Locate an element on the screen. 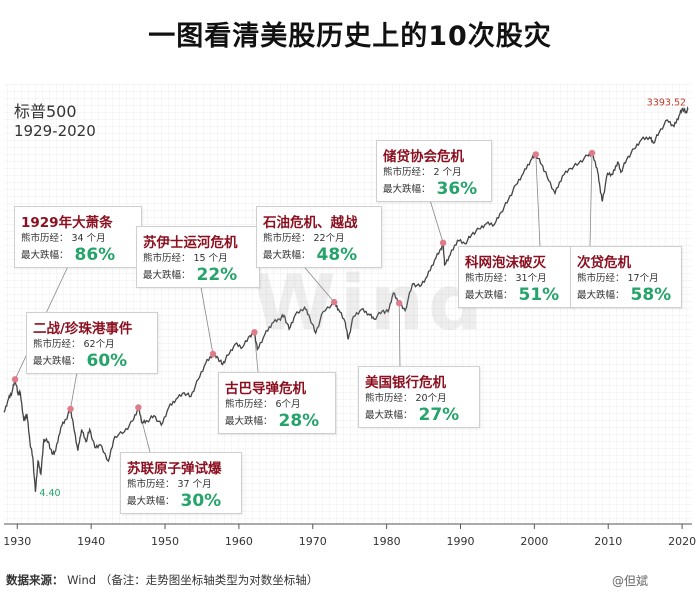 Image resolution: width=700 pixels, height=605 pixels. crisis-box-ww2-pearl-harbor: 二战/珍珠港事件 熊市历经： 62个月 最大跌幅： 60% is located at coordinates (92, 343).